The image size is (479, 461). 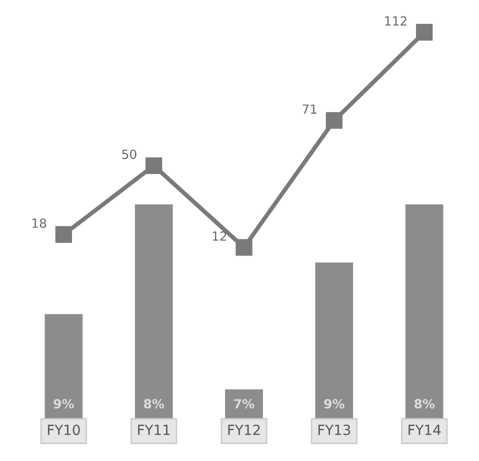 I want to click on x-tick-label: FY12, so click(x=244, y=429).